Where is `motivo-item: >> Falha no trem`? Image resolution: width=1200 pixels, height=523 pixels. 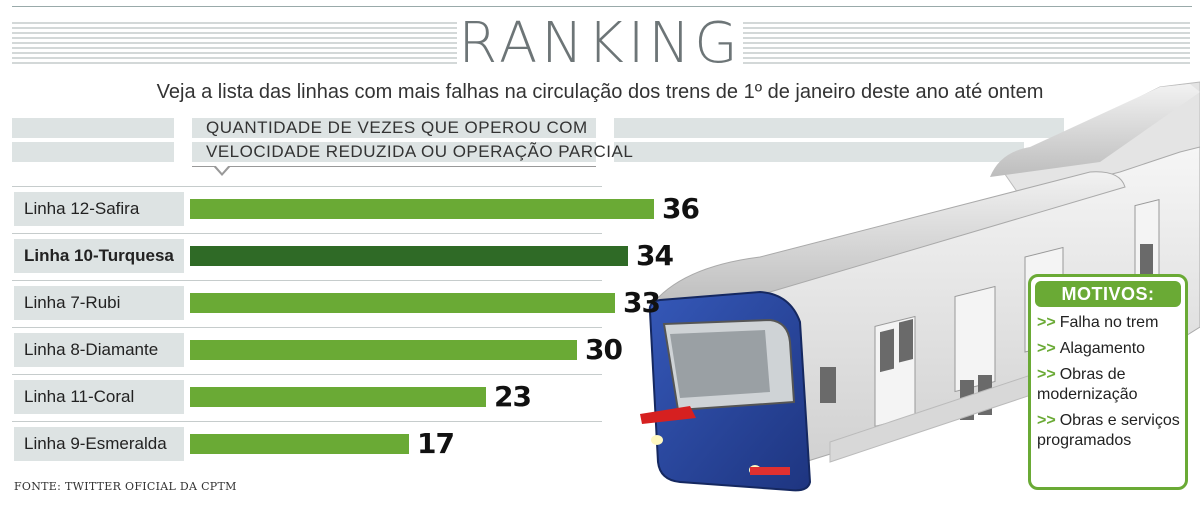 motivo-item: >> Falha no trem is located at coordinates (1098, 322).